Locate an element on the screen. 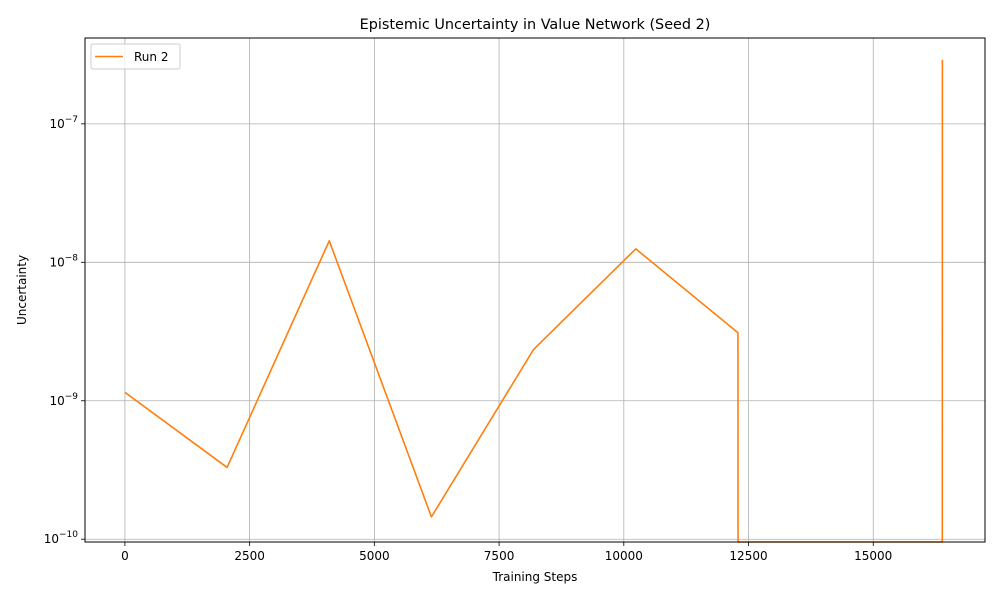 This screenshot has width=1000, height=600. y-tick-exponent: −9 is located at coordinates (72, 397).